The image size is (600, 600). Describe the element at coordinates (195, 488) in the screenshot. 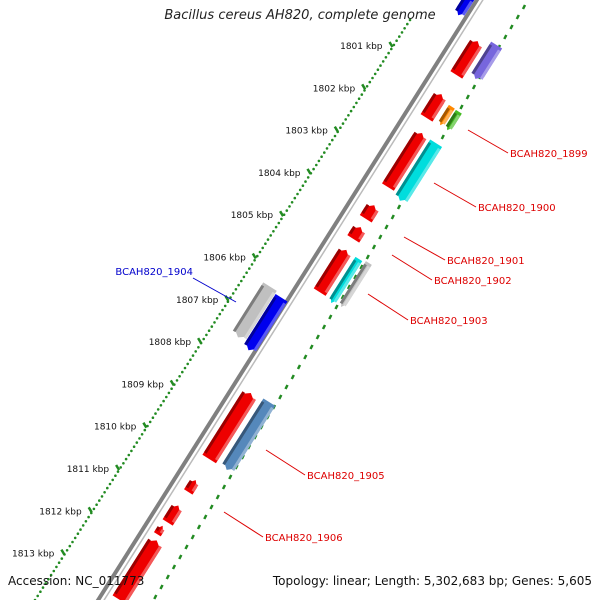

I see `cds-1906-small-highlight` at that location.